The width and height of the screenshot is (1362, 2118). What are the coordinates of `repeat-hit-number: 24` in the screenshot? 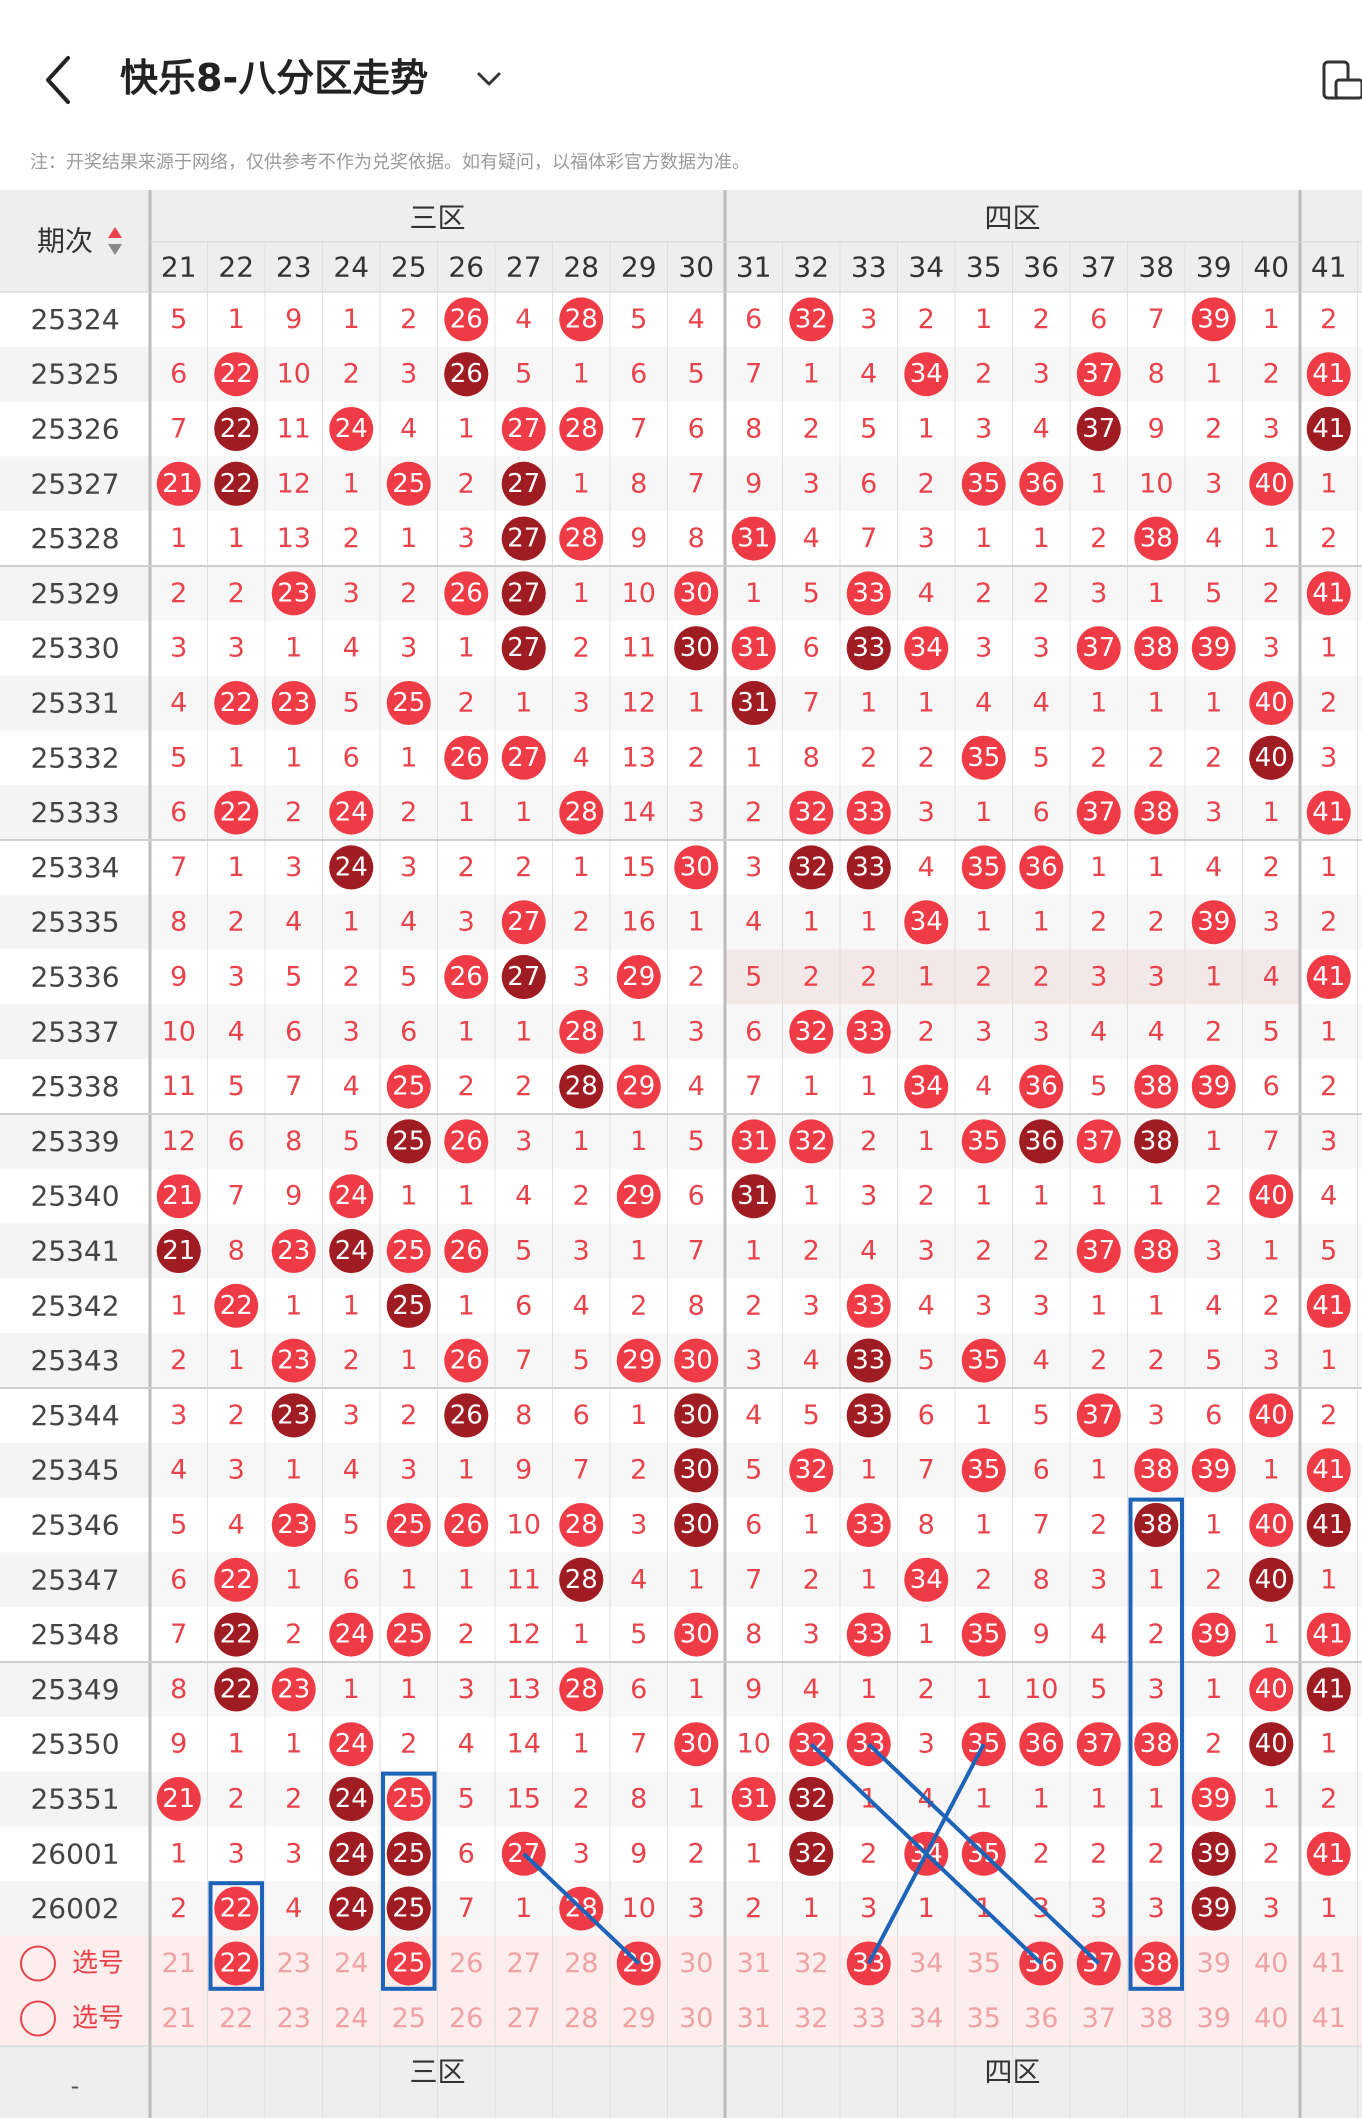 It's located at (351, 867).